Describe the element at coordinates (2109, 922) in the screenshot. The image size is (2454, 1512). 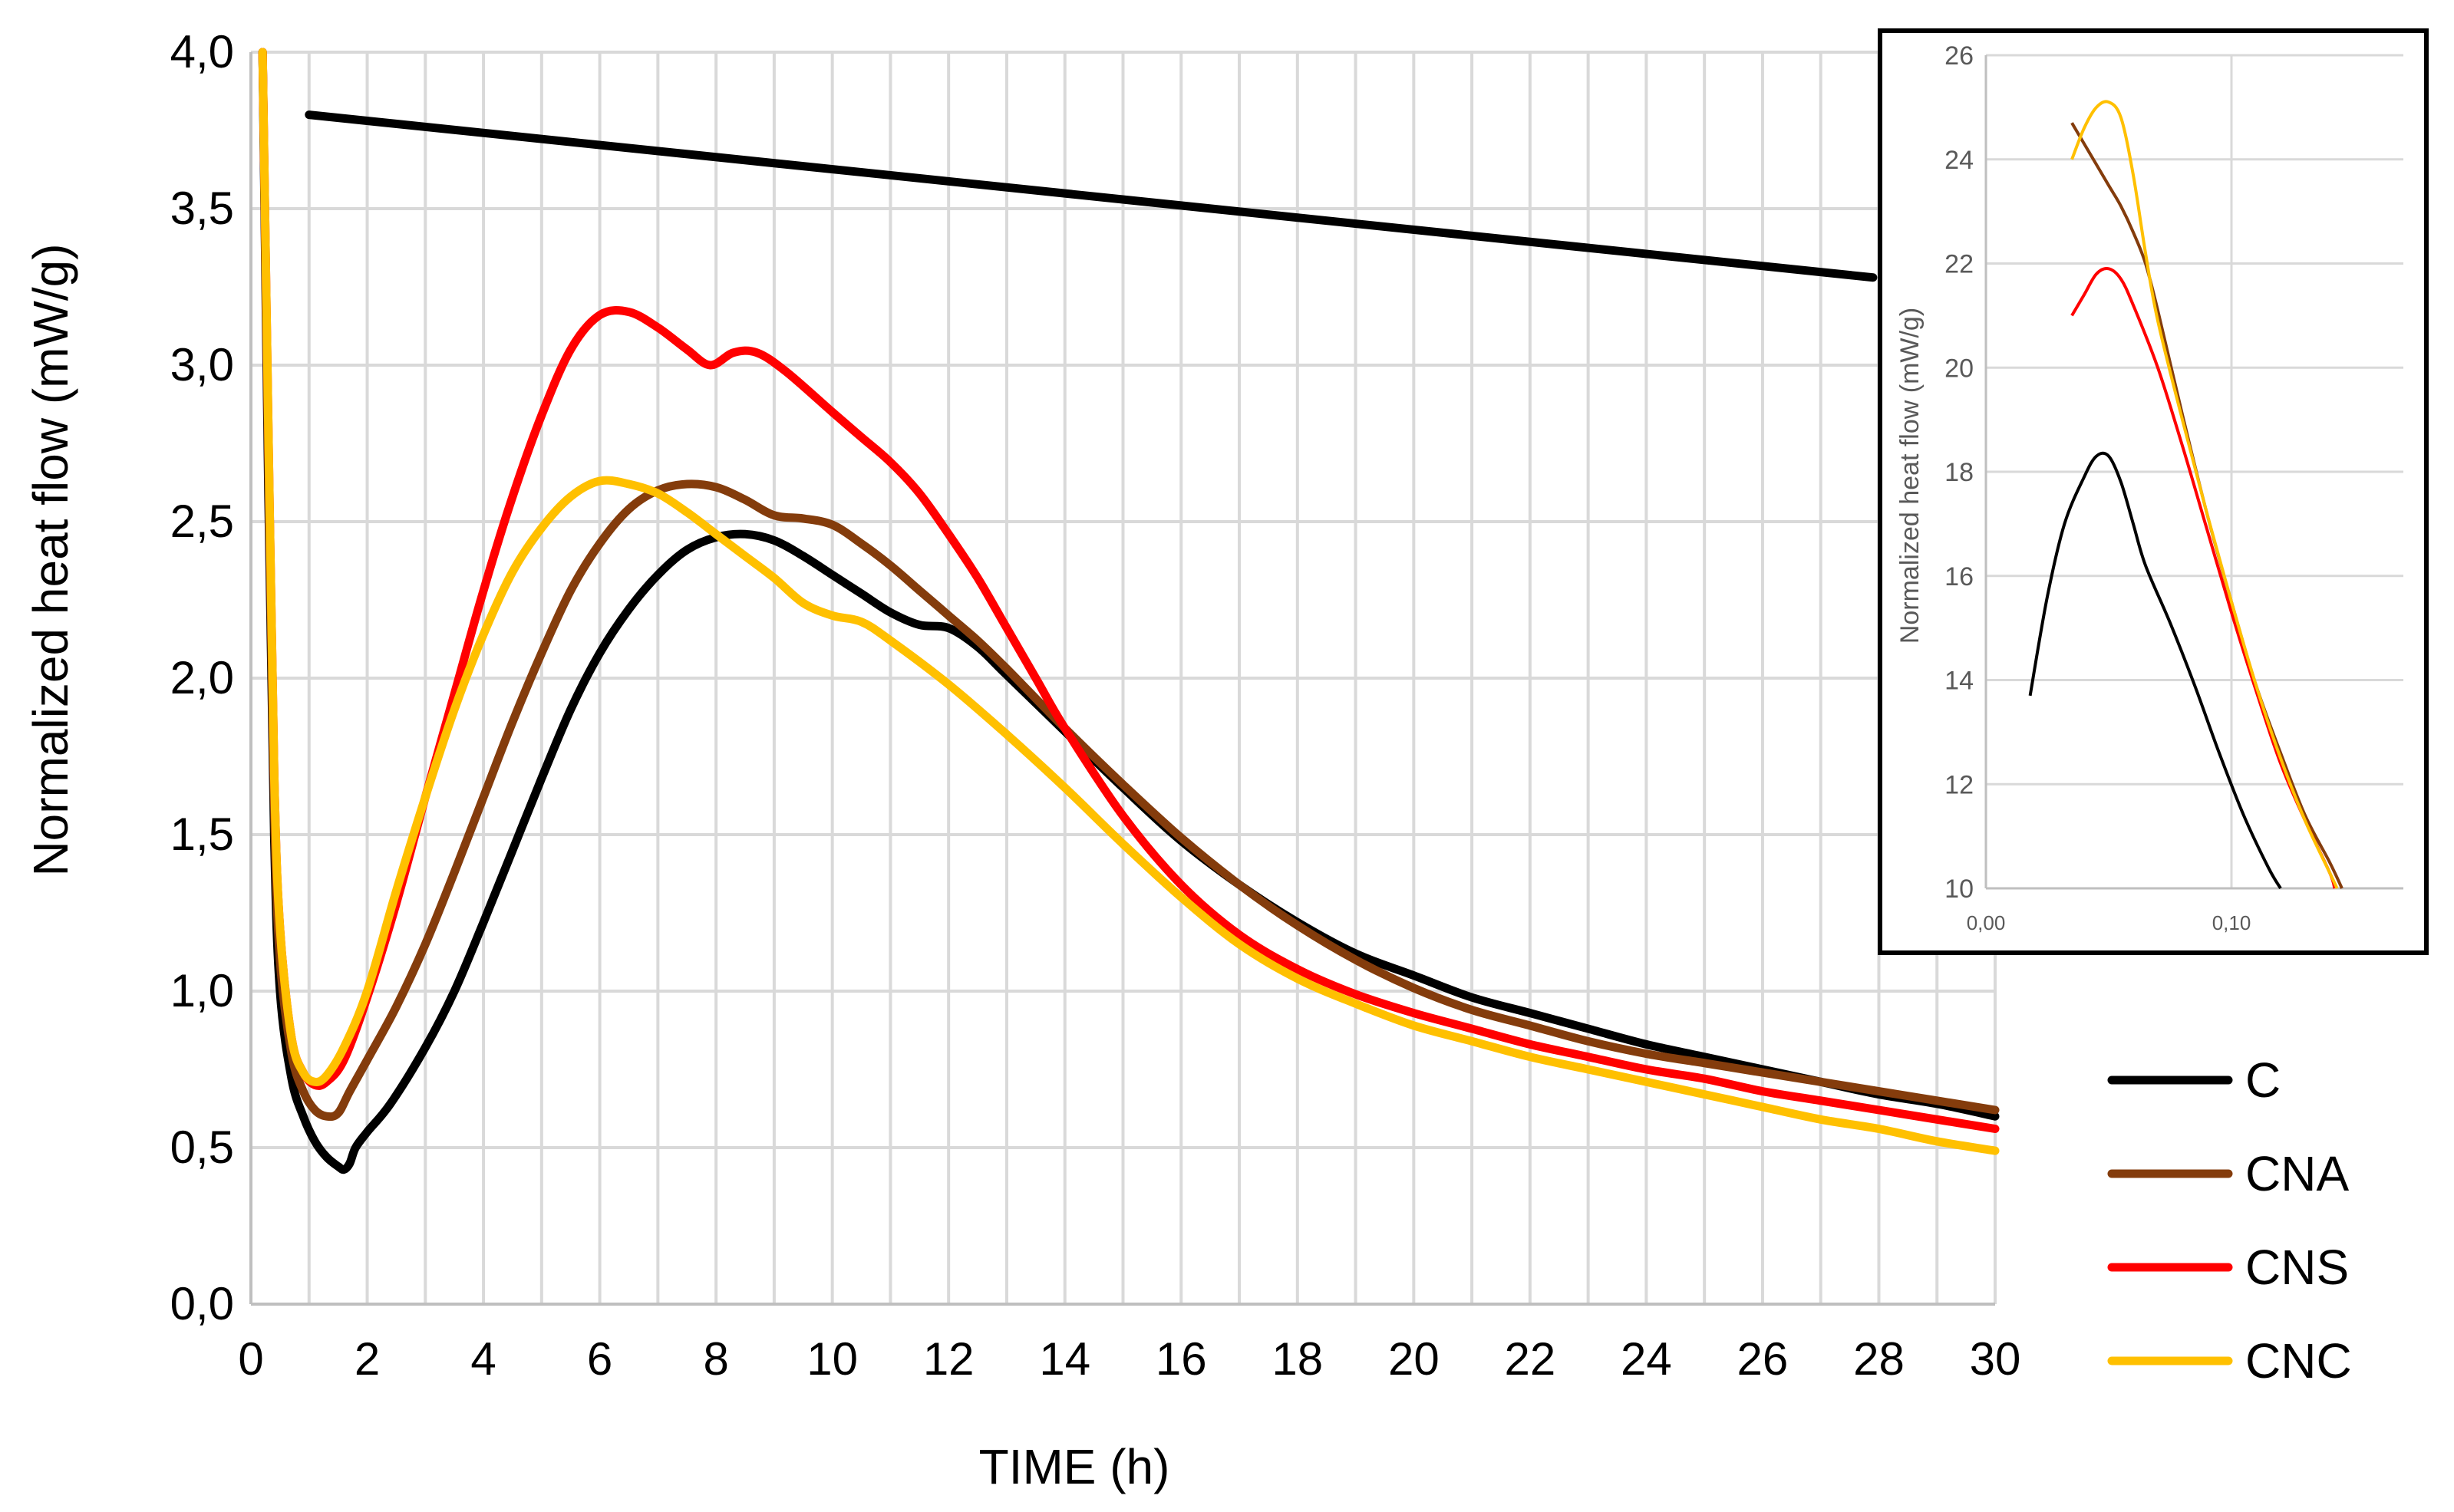
I see `inset-x-tick-labels: 0,00 0,10` at that location.